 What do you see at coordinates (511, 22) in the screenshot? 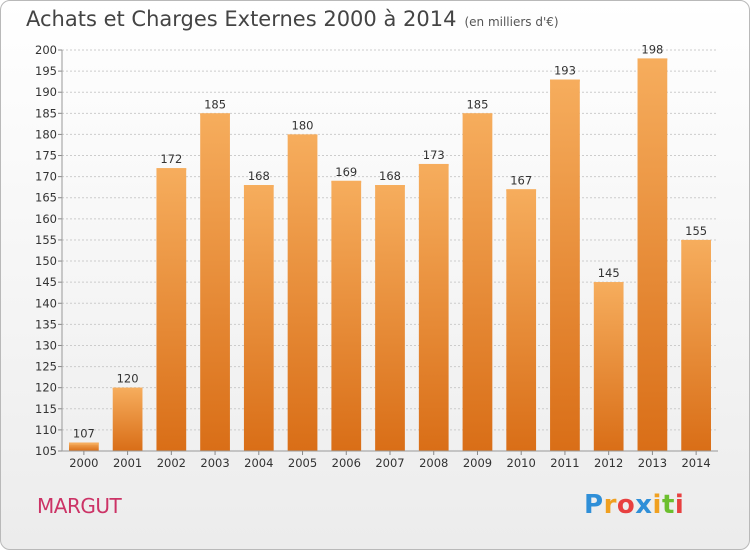
I see `chart-unit-label: (en milliers d'€)` at bounding box center [511, 22].